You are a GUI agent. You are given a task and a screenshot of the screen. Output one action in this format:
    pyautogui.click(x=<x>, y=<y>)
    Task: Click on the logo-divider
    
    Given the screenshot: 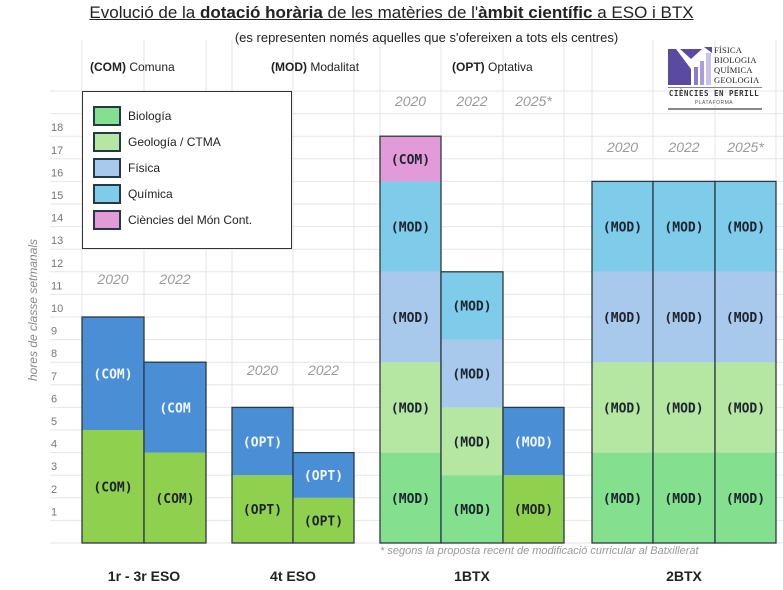 What is the action you would take?
    pyautogui.click(x=715, y=87)
    